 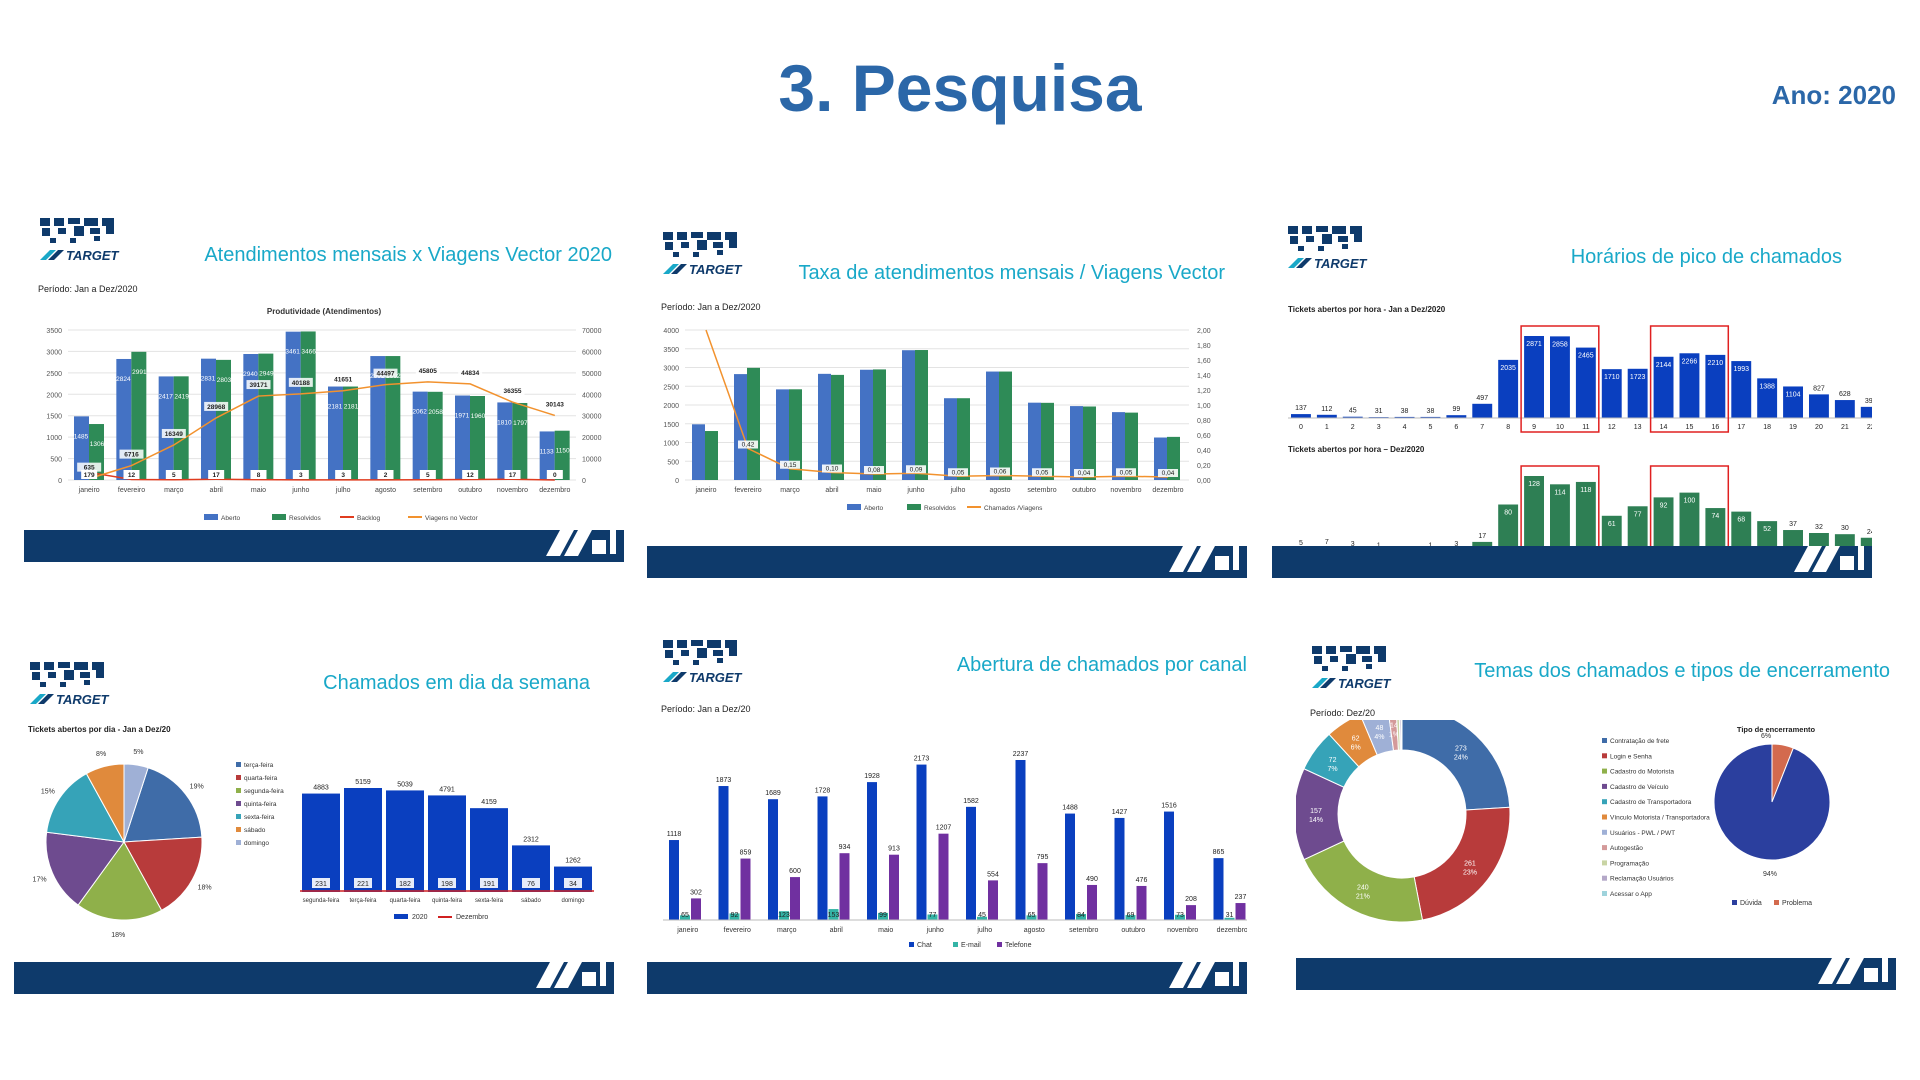 I want to click on label-hour: 1388, so click(x=1767, y=386).